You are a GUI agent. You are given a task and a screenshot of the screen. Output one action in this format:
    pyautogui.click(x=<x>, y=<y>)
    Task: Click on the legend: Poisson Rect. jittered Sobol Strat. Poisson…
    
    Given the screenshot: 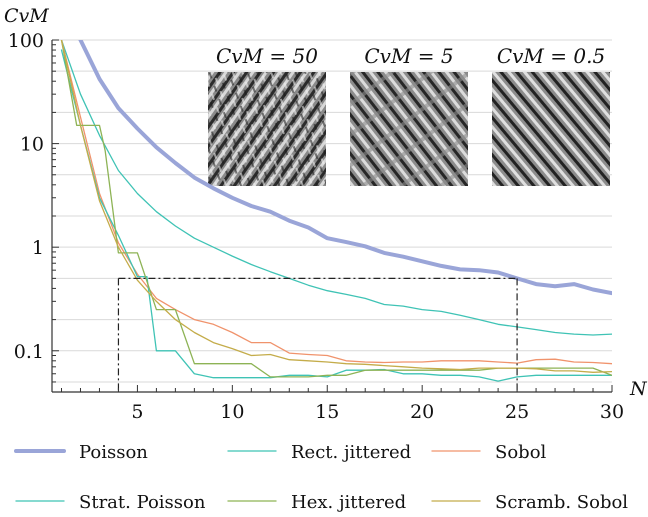 What is the action you would take?
    pyautogui.click(x=321, y=477)
    